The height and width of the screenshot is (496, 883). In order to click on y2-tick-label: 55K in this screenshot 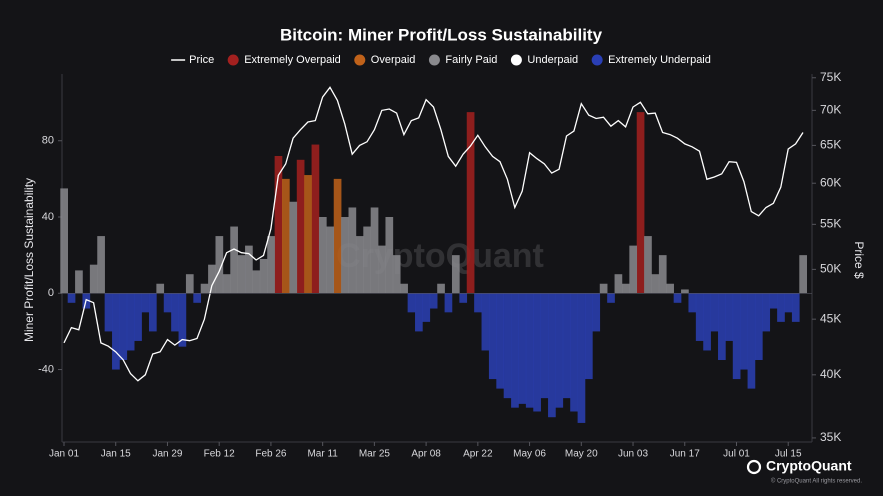, I will do `click(830, 224)`.